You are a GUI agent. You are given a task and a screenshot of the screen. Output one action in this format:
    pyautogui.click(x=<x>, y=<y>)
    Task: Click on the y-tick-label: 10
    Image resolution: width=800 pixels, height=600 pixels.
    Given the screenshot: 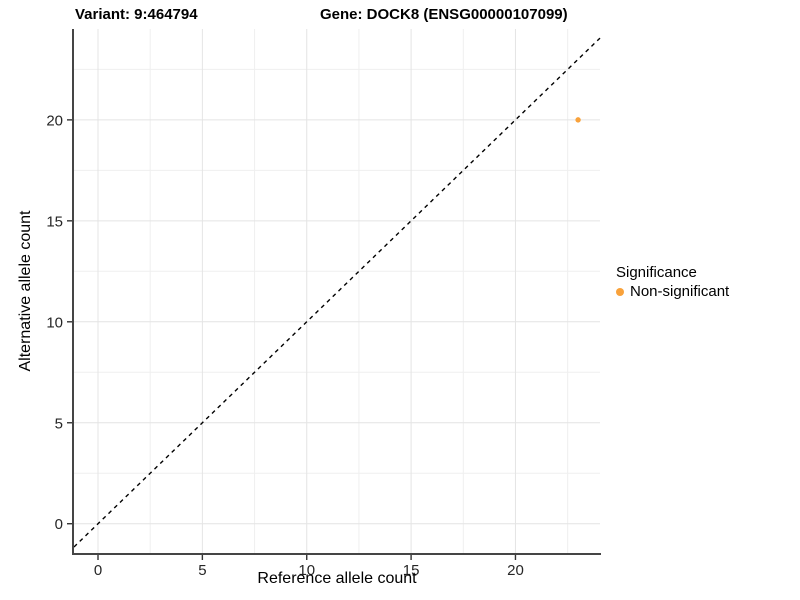 What is the action you would take?
    pyautogui.click(x=54, y=322)
    